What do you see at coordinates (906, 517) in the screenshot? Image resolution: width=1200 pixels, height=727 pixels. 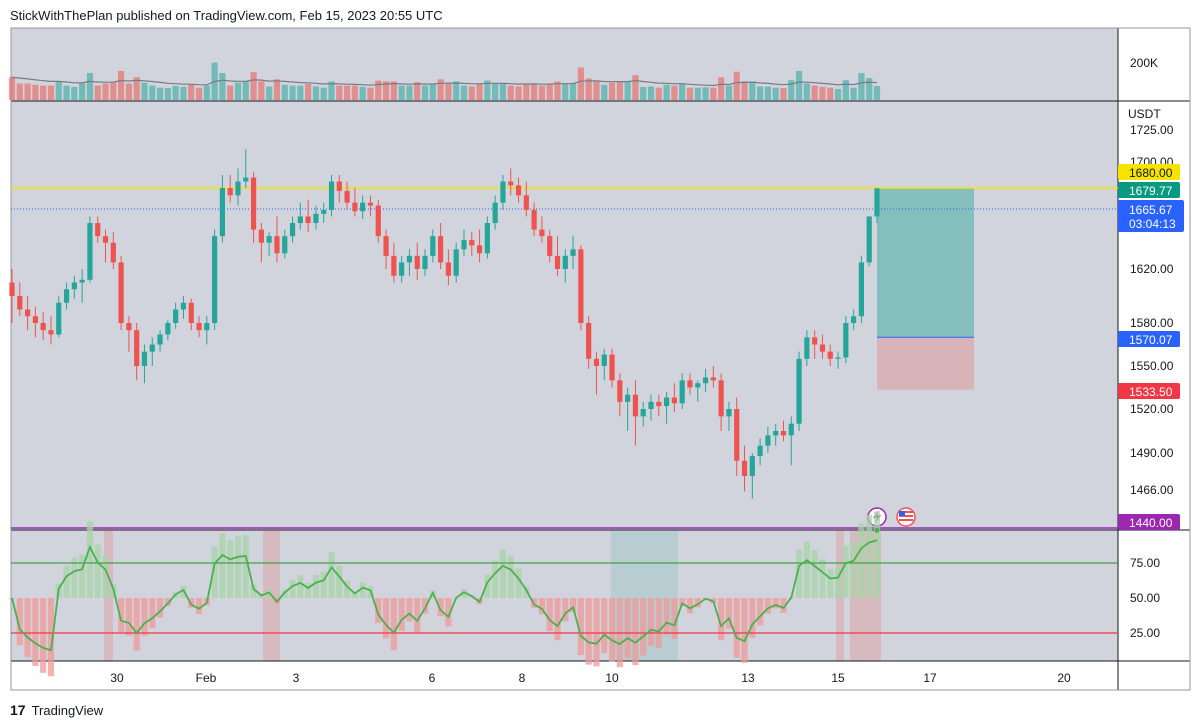 I see `us-flag-icon` at bounding box center [906, 517].